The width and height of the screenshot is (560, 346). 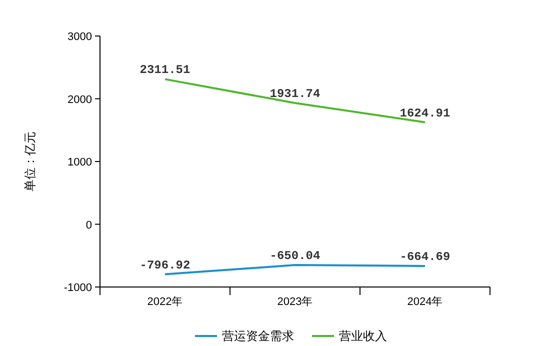 What do you see at coordinates (80, 37) in the screenshot?
I see `y-tick-label: 3000` at bounding box center [80, 37].